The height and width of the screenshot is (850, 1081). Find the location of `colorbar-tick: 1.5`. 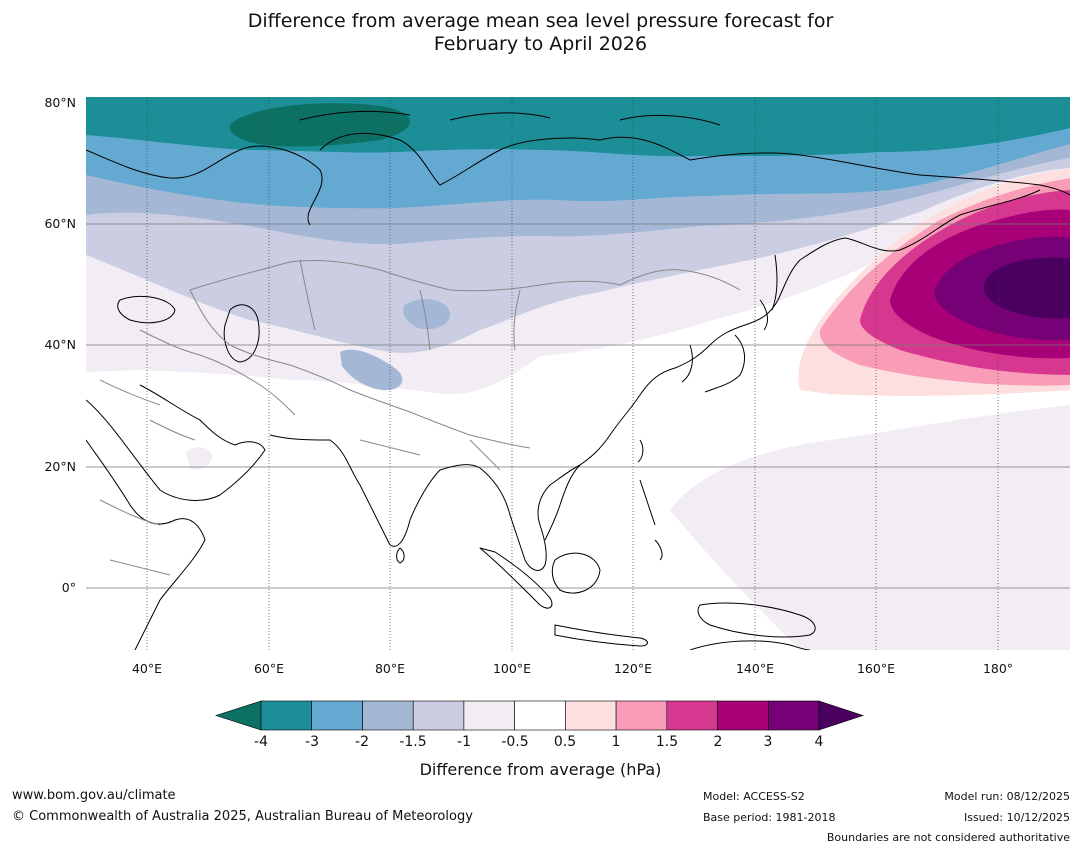

colorbar-tick: 1.5 is located at coordinates (667, 742).